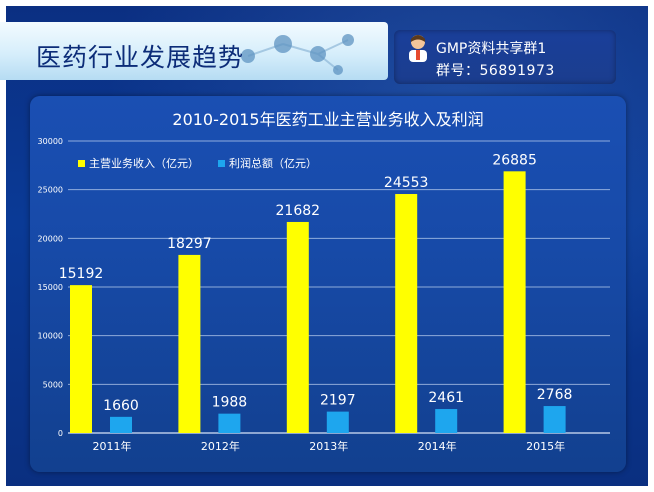 The height and width of the screenshot is (492, 654). What do you see at coordinates (555, 395) in the screenshot?
I see `data-label: 2768` at bounding box center [555, 395].